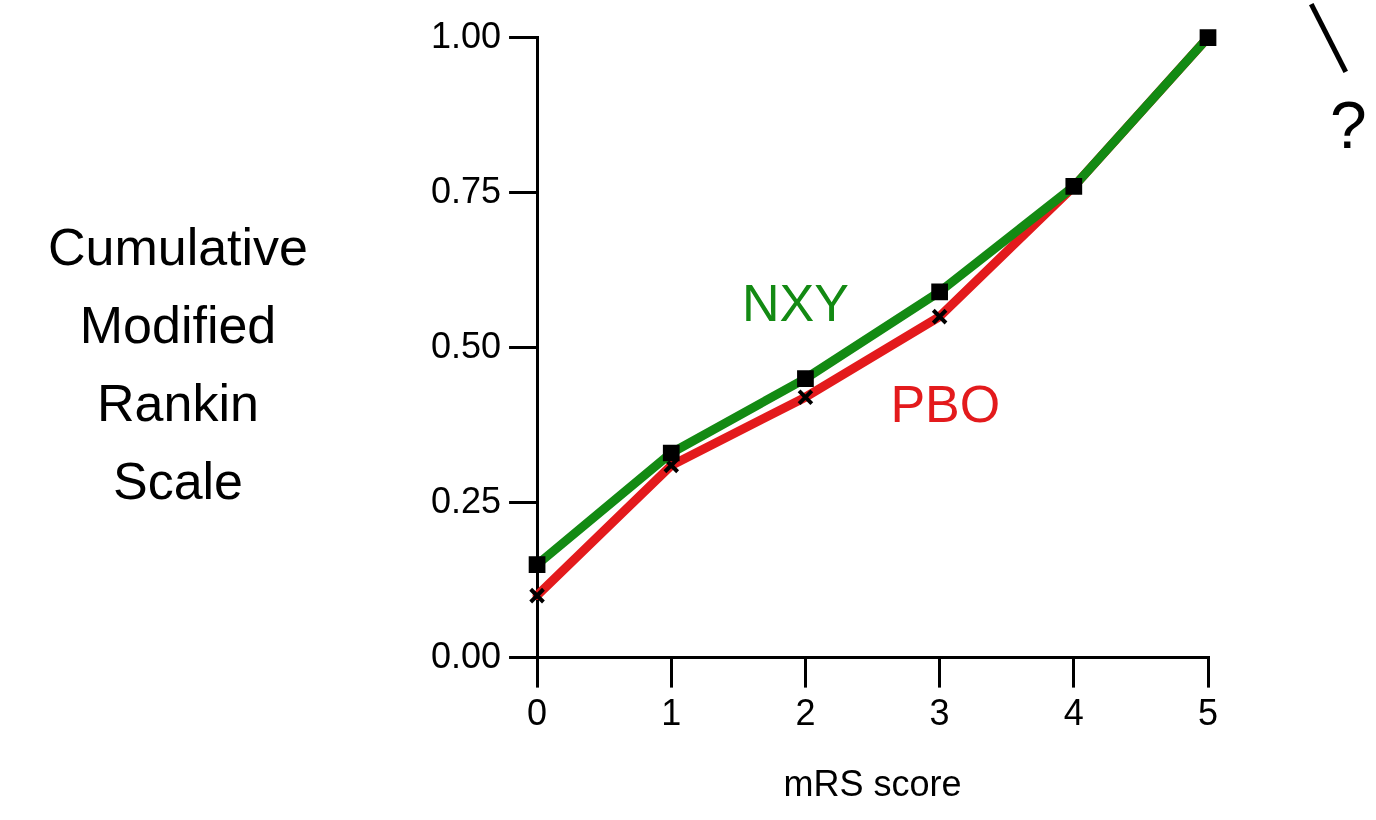  Describe the element at coordinates (466, 500) in the screenshot. I see `y-tick-label: 0.25` at that location.